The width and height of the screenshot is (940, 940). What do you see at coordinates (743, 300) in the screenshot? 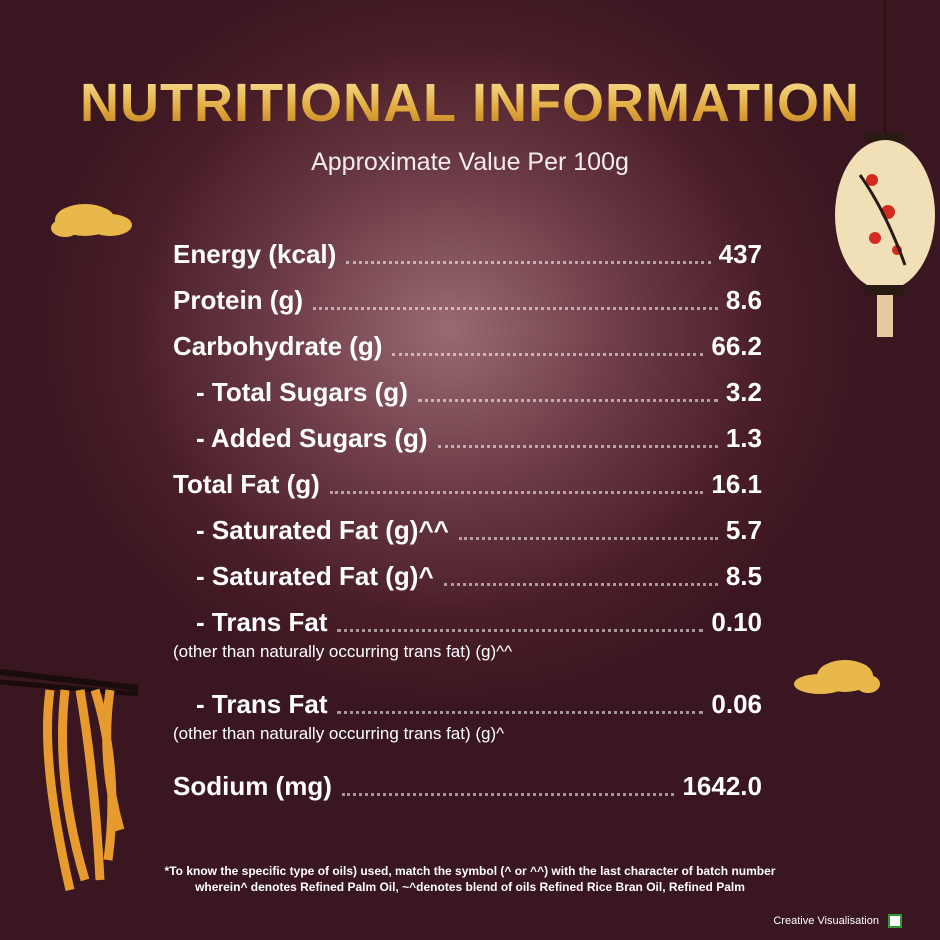
I see `nutrient-value: 8.6` at bounding box center [743, 300].